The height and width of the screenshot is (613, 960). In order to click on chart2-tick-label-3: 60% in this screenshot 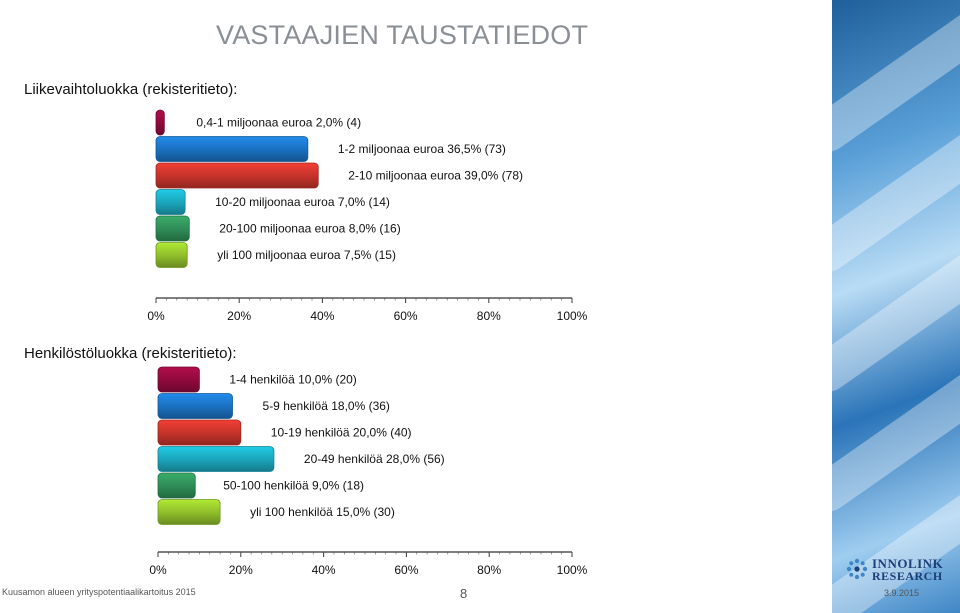, I will do `click(406, 570)`.